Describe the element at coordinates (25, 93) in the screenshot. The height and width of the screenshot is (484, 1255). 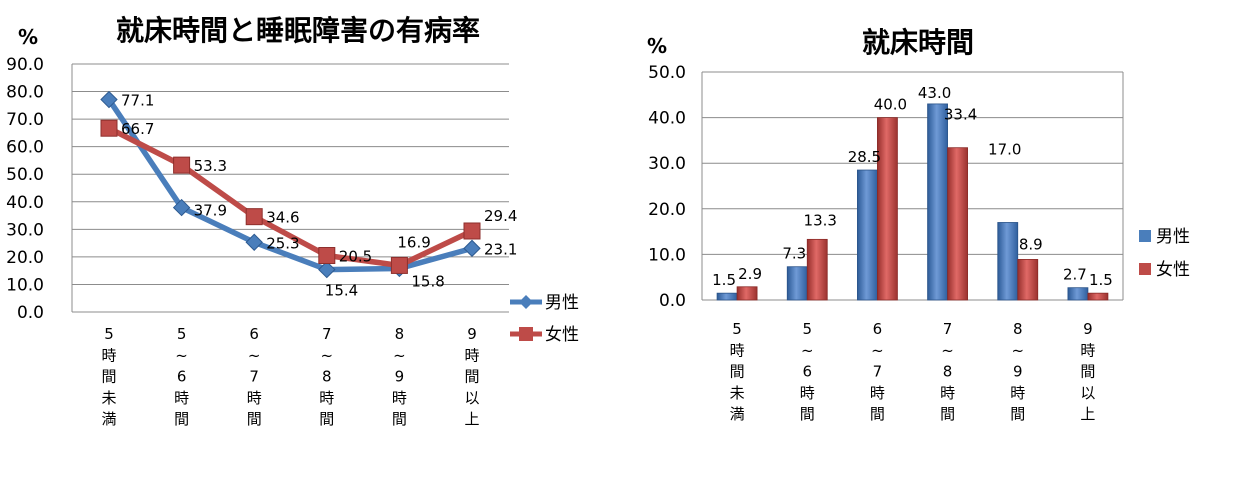
I see `y-tick-label: 80.0` at that location.